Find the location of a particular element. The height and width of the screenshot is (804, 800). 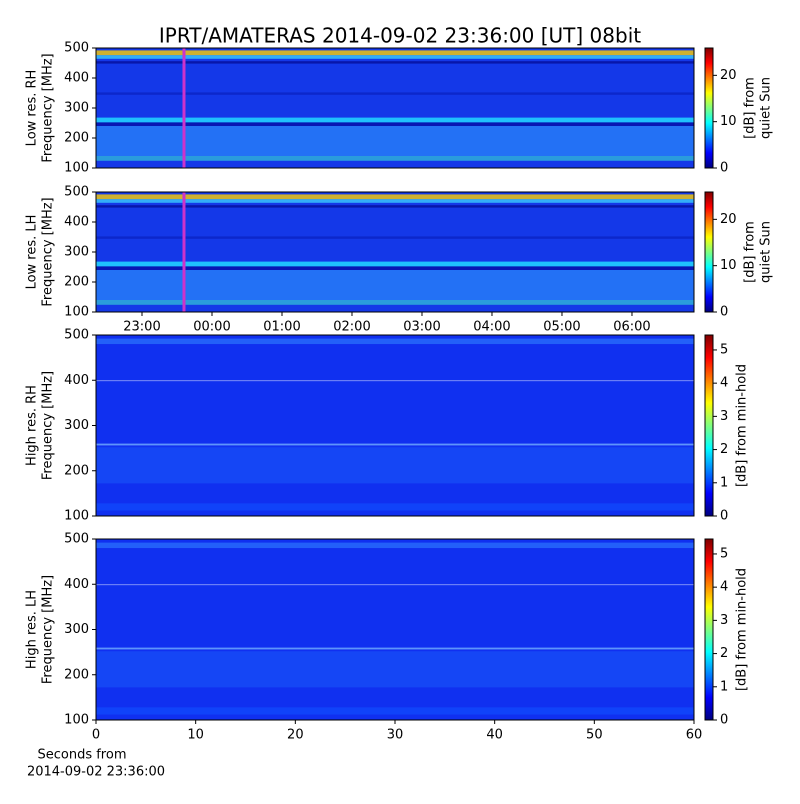

x-tick-label: 02:00 is located at coordinates (351, 327).